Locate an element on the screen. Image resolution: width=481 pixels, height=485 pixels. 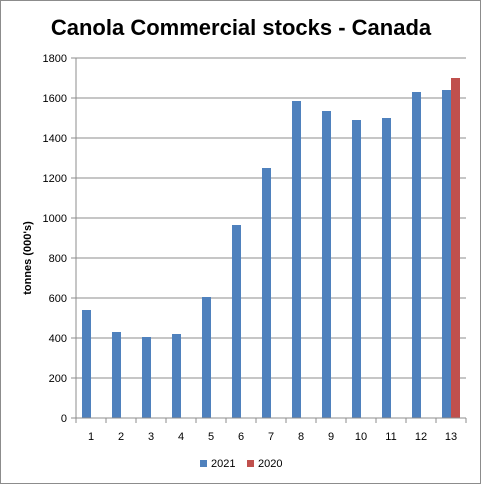
x-tick-label: 6 is located at coordinates (241, 437).